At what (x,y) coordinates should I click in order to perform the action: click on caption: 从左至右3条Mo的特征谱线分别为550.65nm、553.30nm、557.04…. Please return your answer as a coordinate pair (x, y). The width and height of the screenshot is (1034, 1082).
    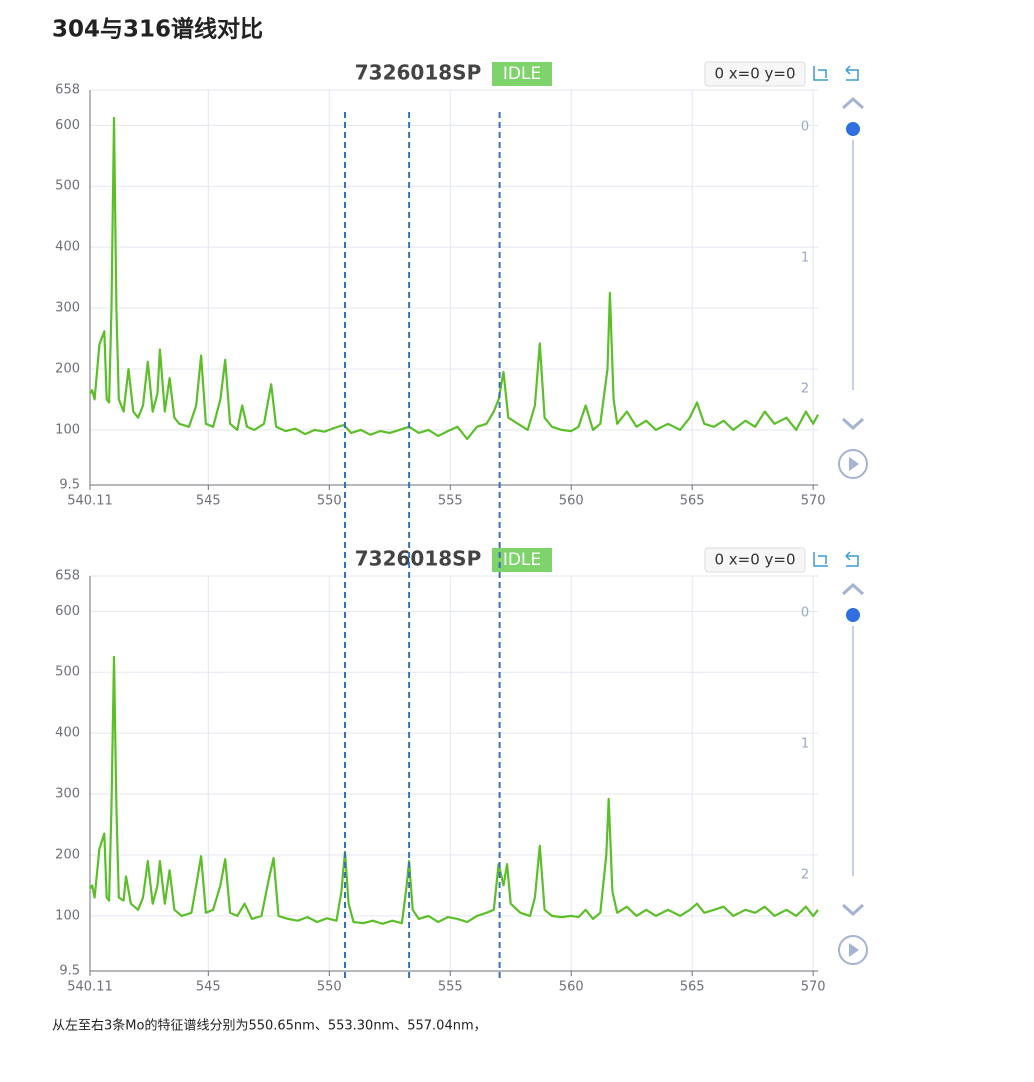
    Looking at the image, I should click on (269, 1026).